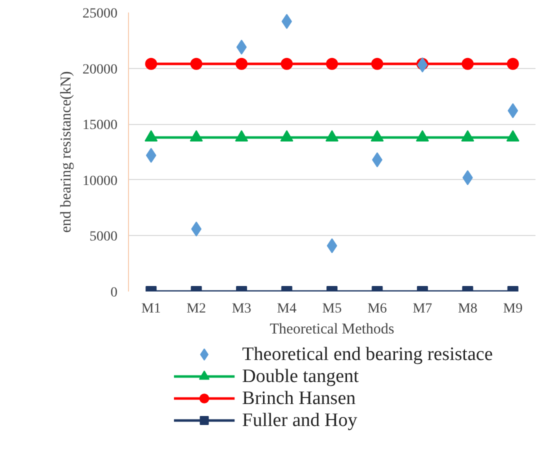 The image size is (537, 466). I want to click on y-tick-label: 10000, so click(100, 181).